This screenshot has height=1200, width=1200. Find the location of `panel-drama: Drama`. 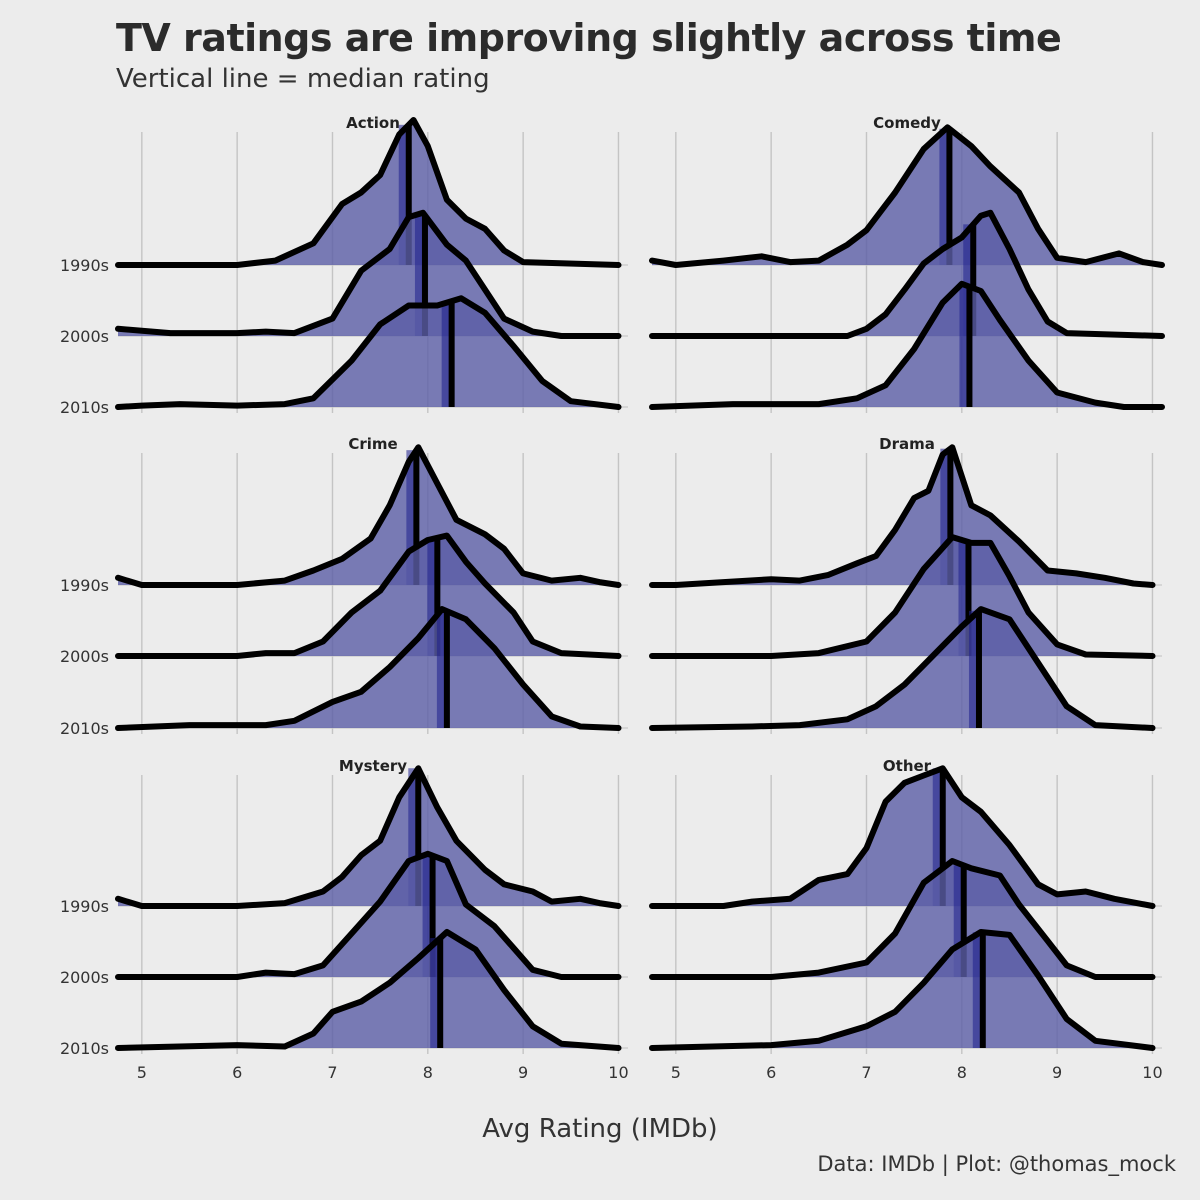

panel-drama: Drama is located at coordinates (905, 584).